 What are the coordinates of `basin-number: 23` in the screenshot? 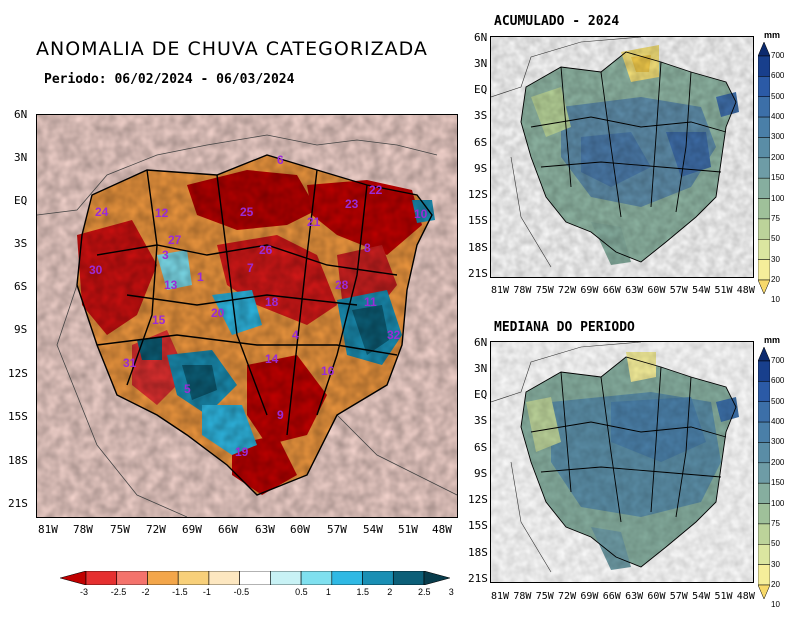 It's located at (352, 204).